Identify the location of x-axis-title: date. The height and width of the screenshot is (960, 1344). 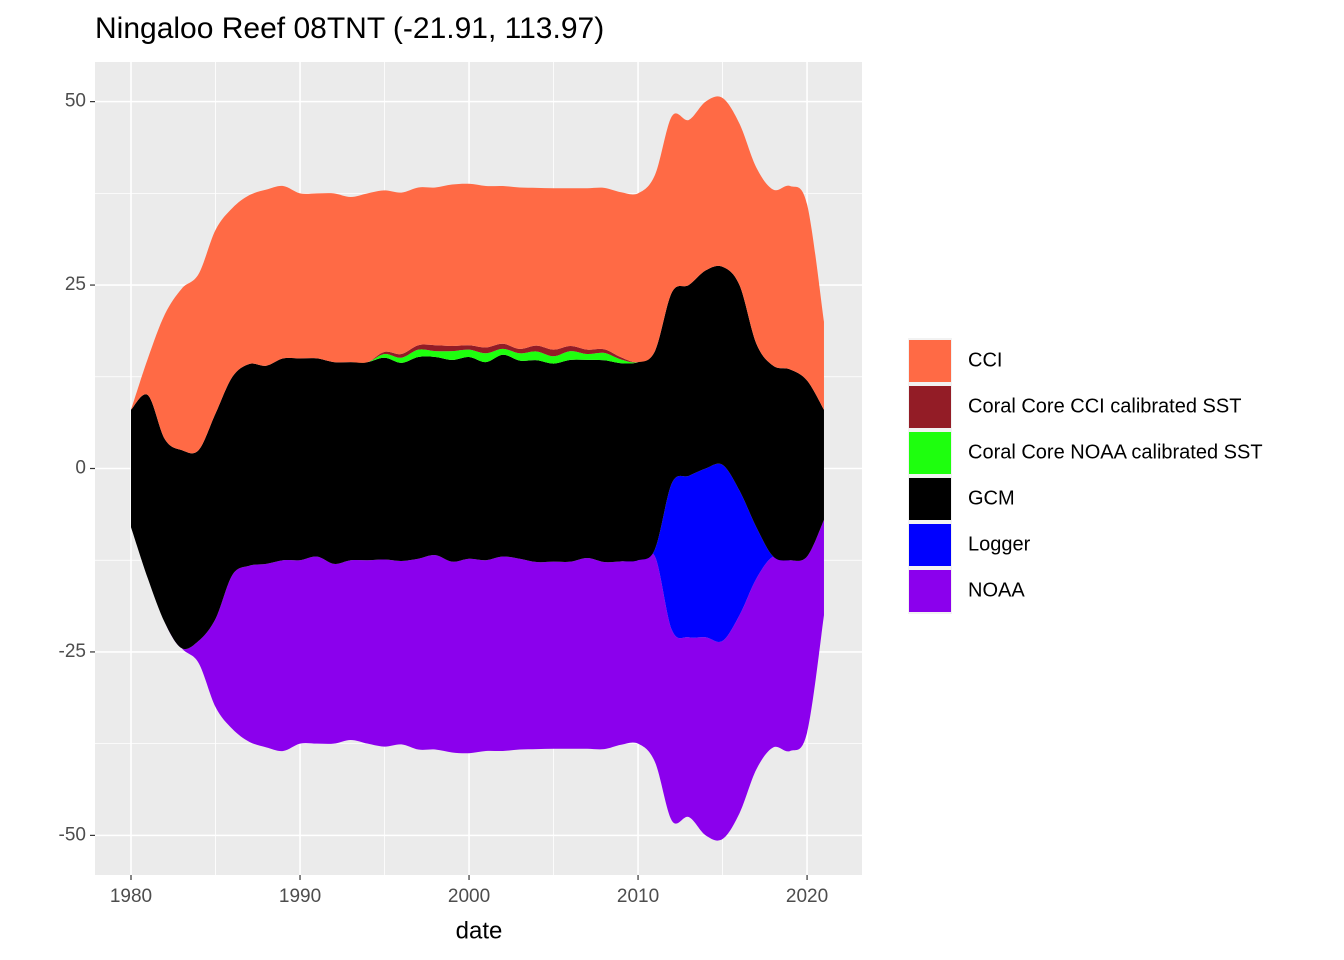
(479, 930).